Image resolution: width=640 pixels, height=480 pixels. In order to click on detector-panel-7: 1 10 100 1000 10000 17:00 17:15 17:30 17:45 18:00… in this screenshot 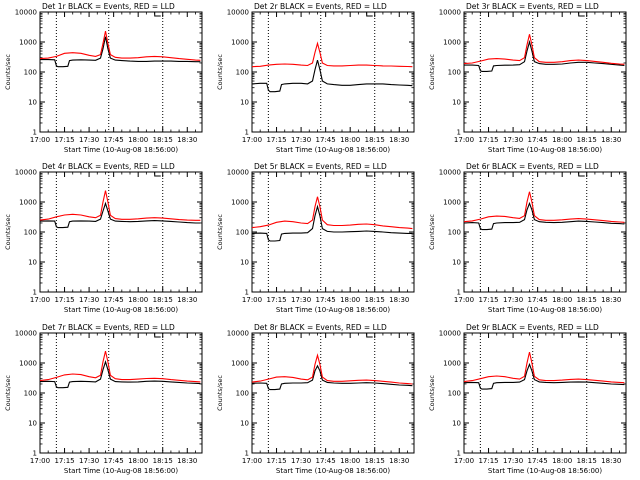, I will do `click(103, 399)`.